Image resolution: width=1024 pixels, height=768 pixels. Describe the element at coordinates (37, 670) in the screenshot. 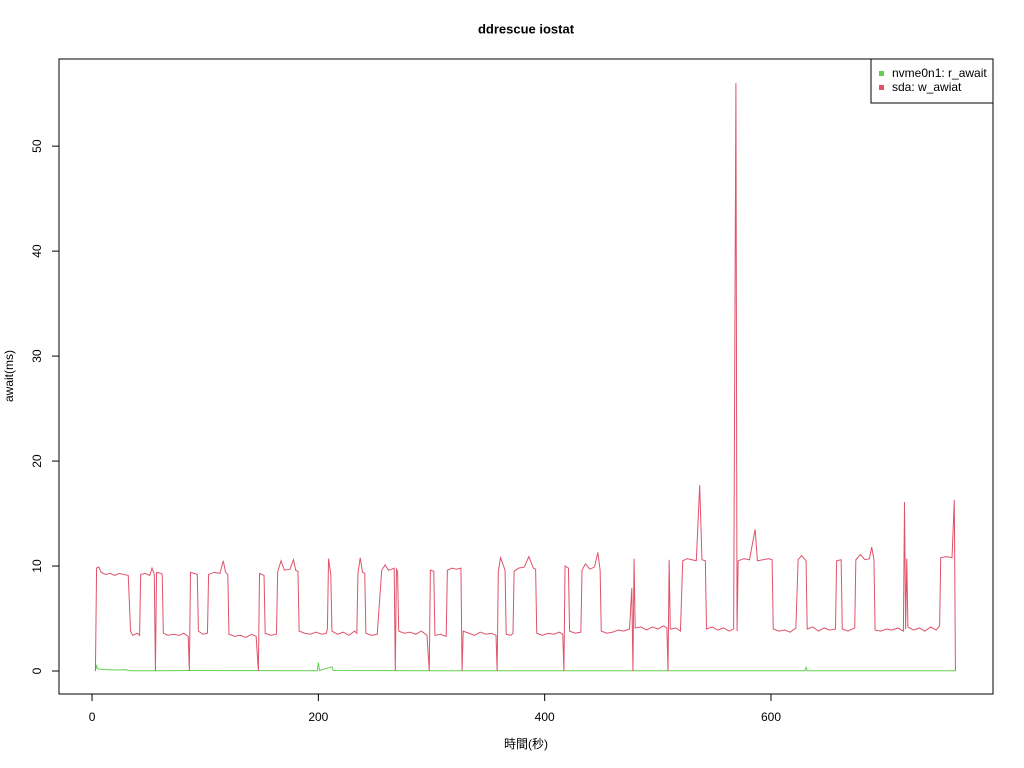

I see `y-tick-label: 0` at that location.